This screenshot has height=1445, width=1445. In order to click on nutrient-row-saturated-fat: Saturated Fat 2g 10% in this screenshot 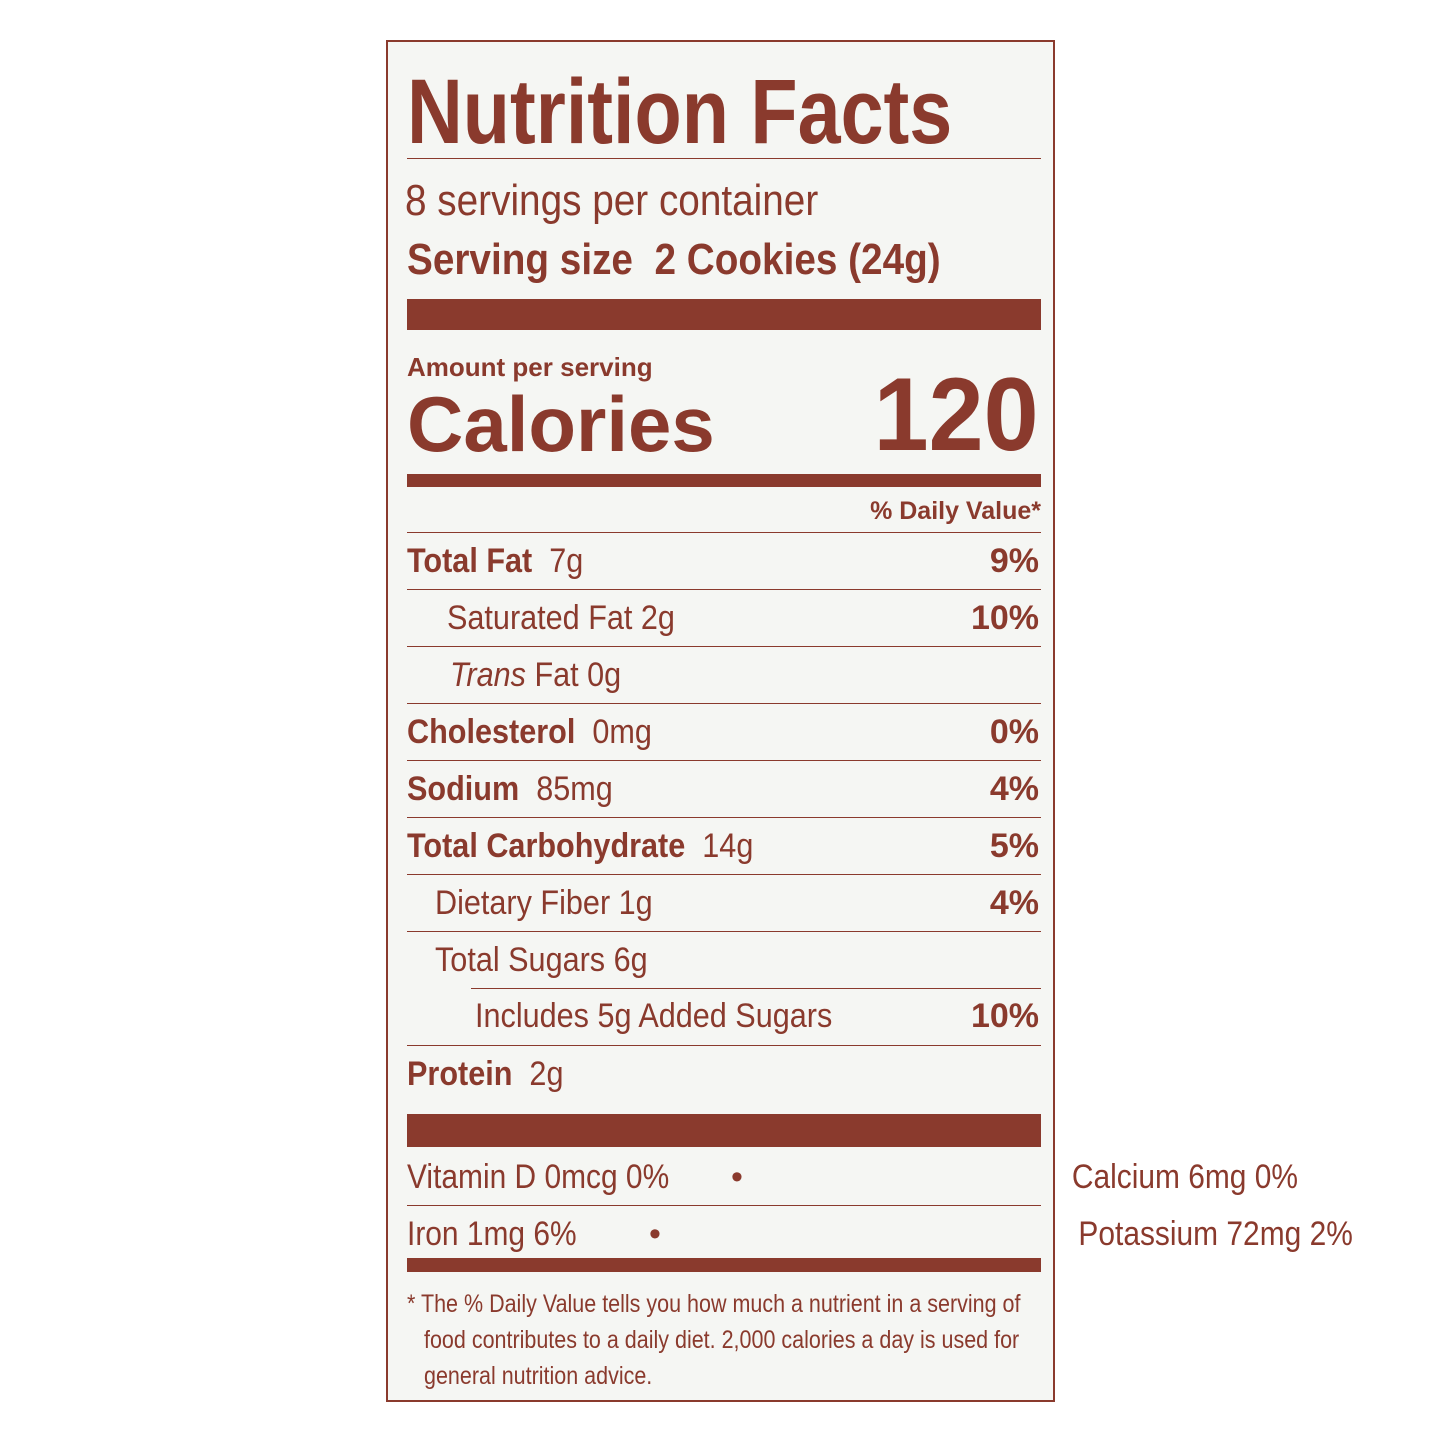, I will do `click(724, 617)`.